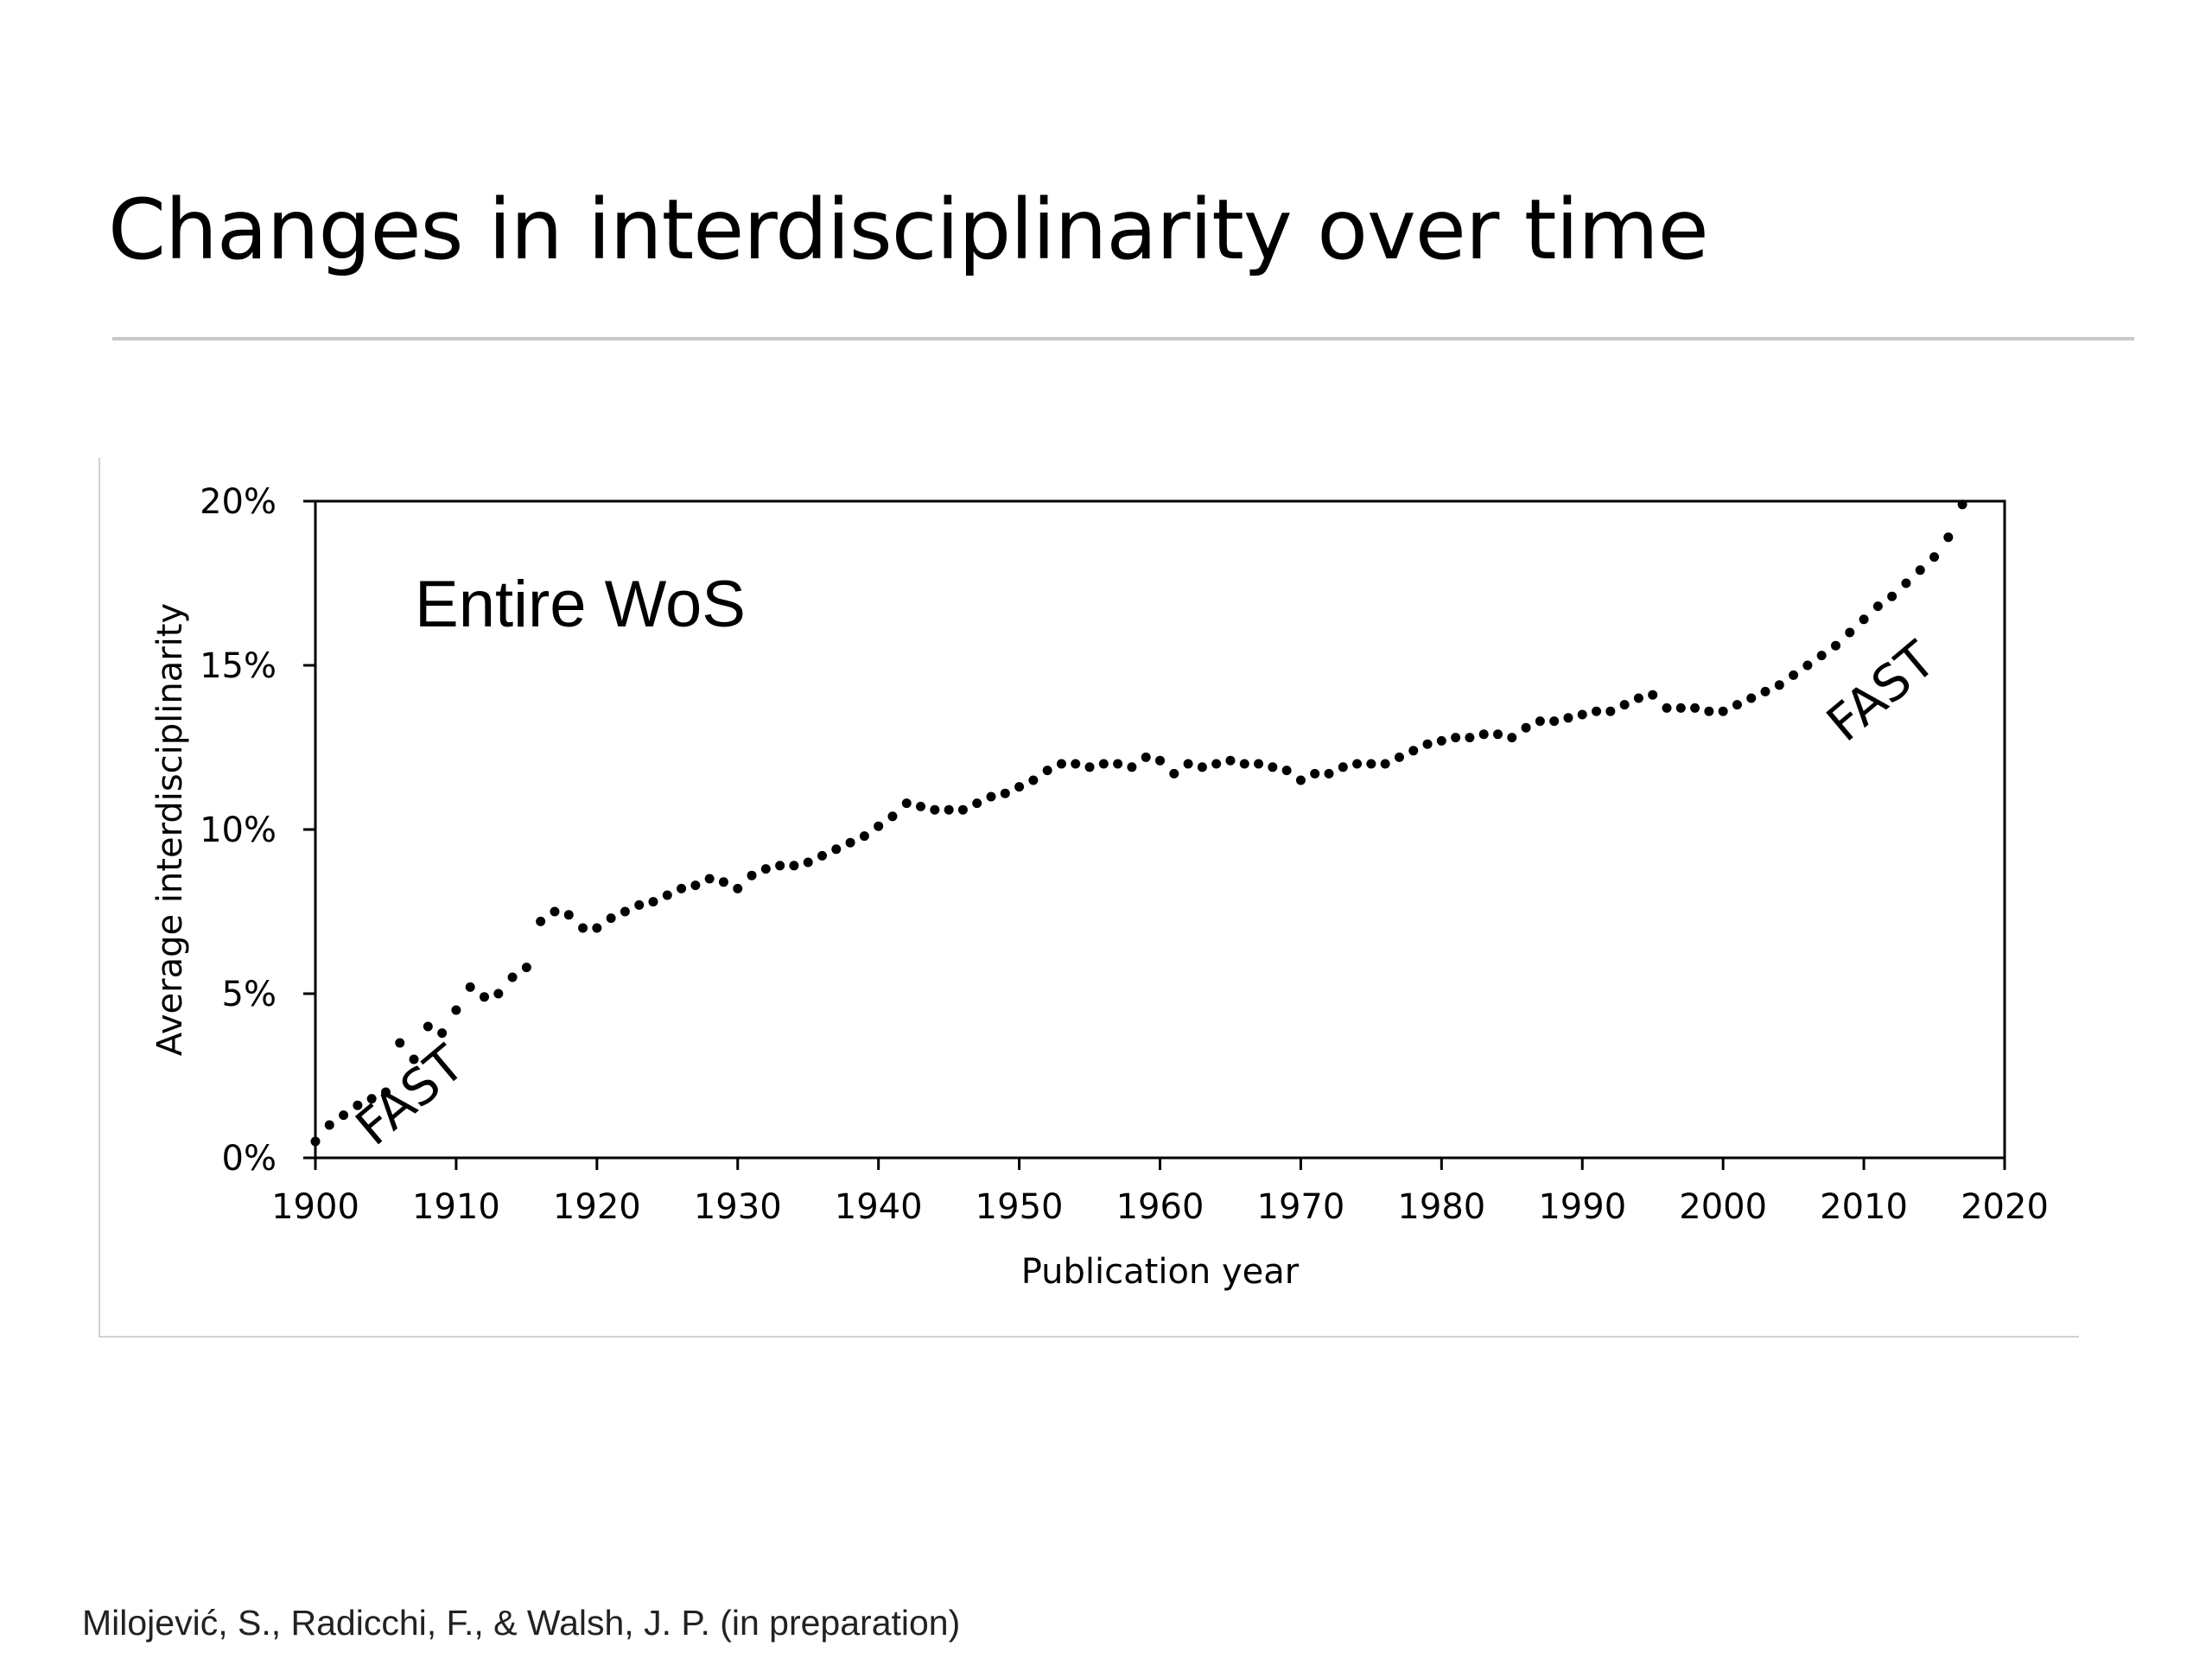 The image size is (2212, 1659). I want to click on slide-title: Changes in interdisciplinarity over time, so click(909, 230).